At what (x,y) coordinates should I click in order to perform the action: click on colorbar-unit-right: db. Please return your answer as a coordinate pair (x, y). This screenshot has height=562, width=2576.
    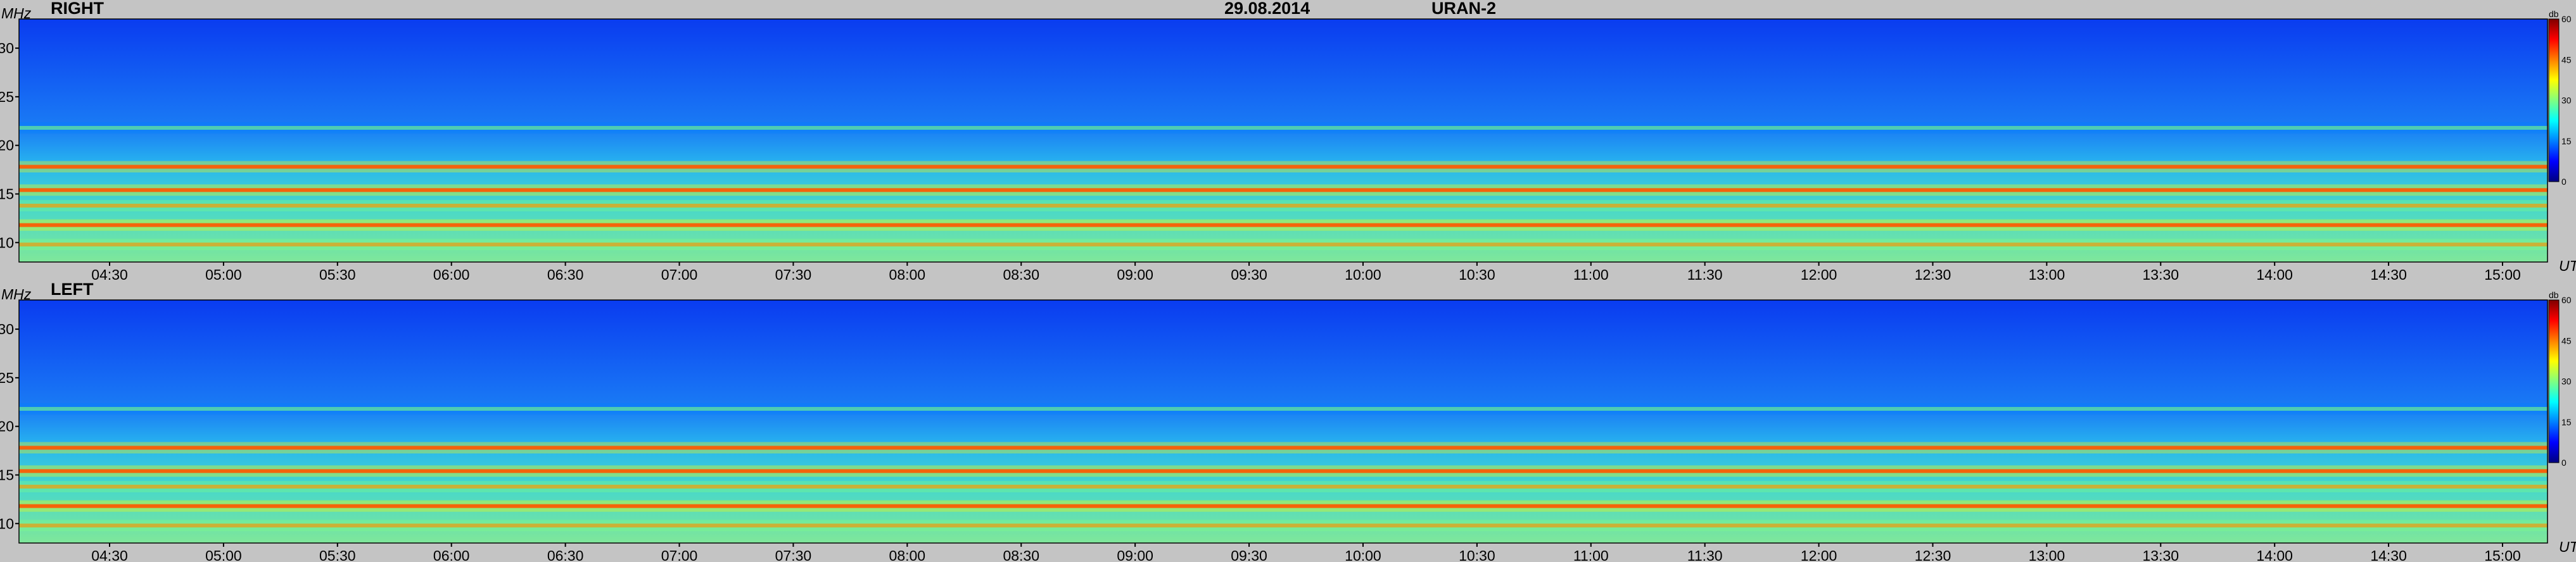
    Looking at the image, I should click on (2554, 14).